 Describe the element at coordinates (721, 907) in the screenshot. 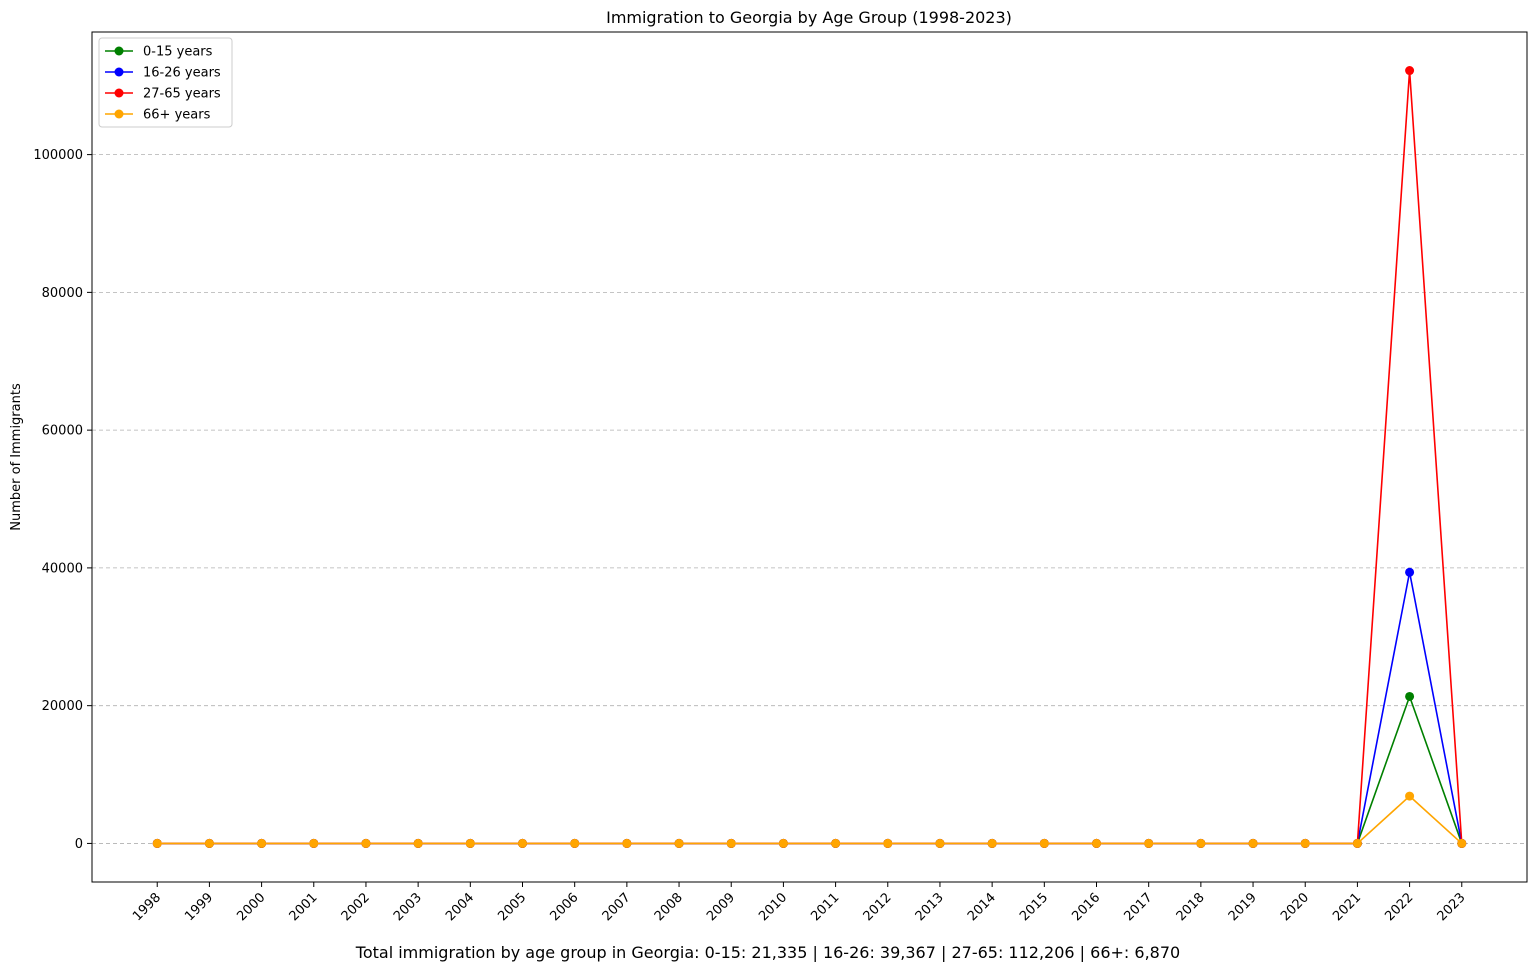

I see `x-tick-label: 2009` at that location.